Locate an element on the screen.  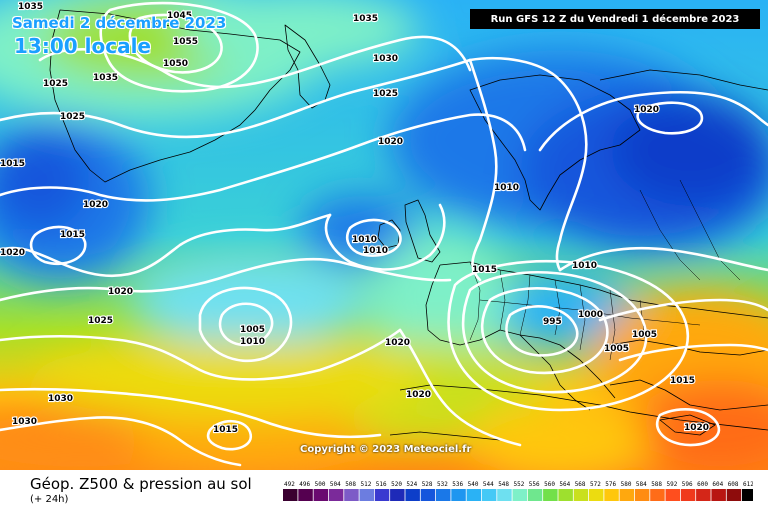
scale-value-label: 516 is located at coordinates (381, 484).